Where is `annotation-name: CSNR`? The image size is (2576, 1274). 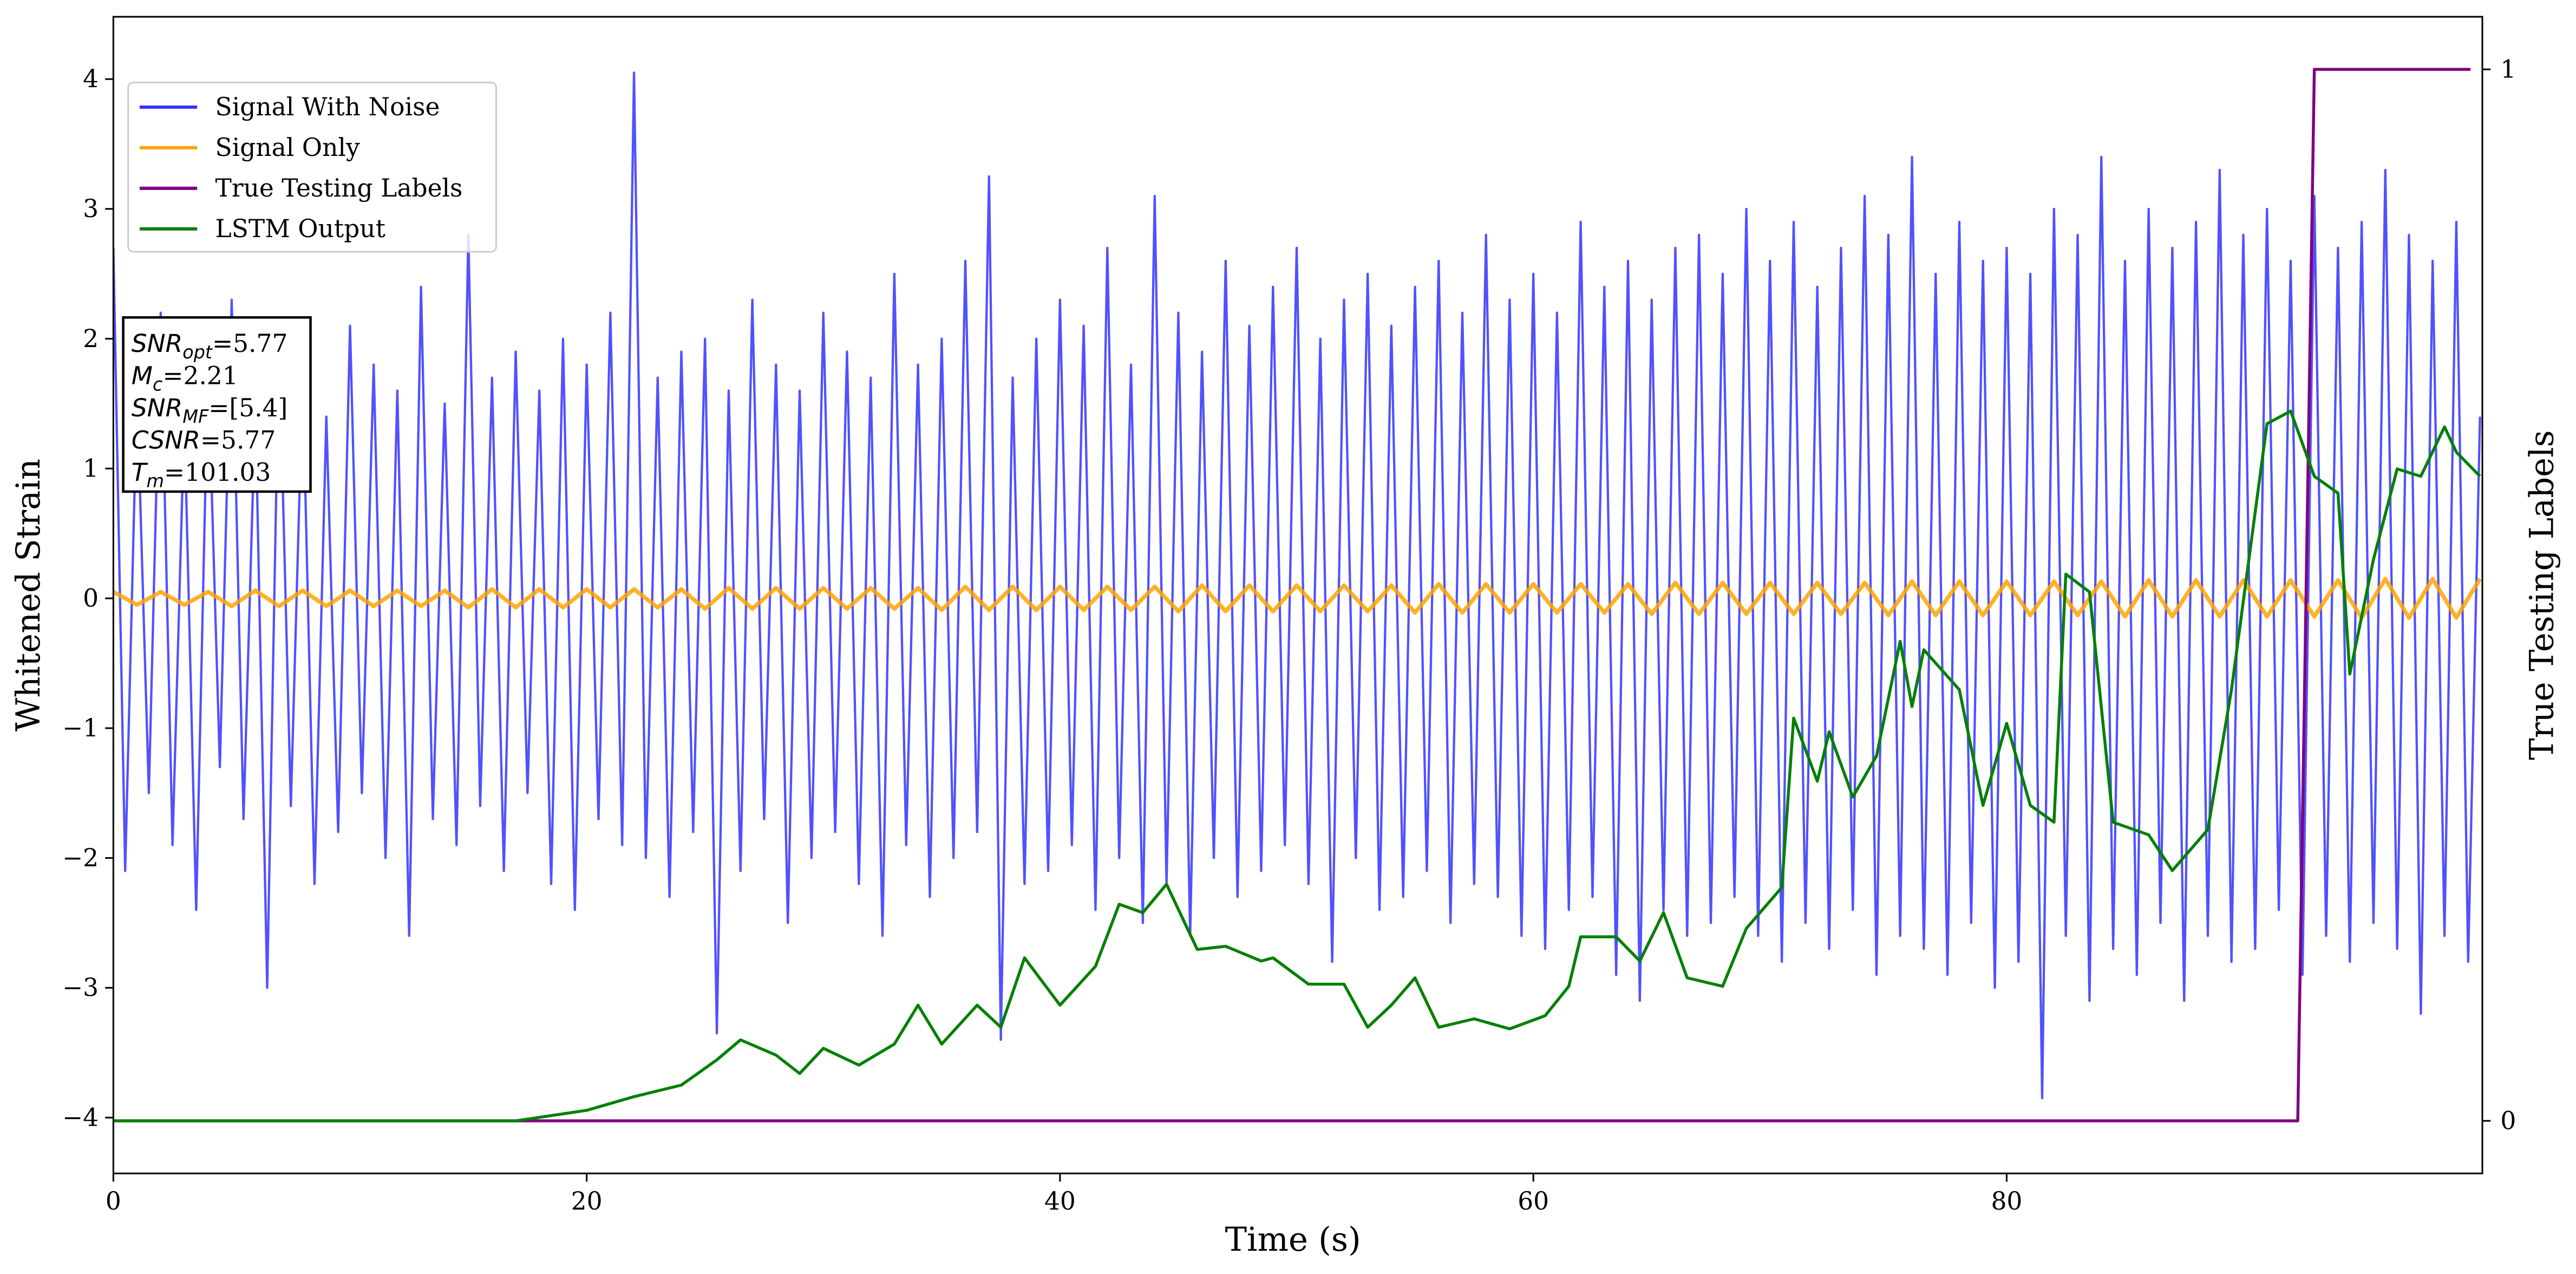 annotation-name: CSNR is located at coordinates (166, 440).